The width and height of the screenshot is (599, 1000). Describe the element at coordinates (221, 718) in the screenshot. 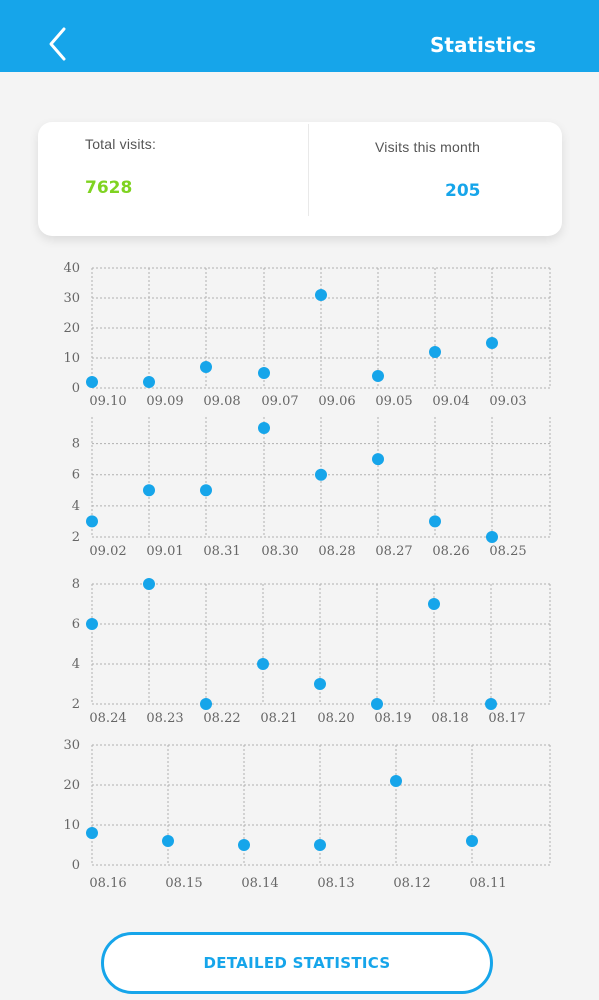

I see `x-tick-label: 08.22` at that location.